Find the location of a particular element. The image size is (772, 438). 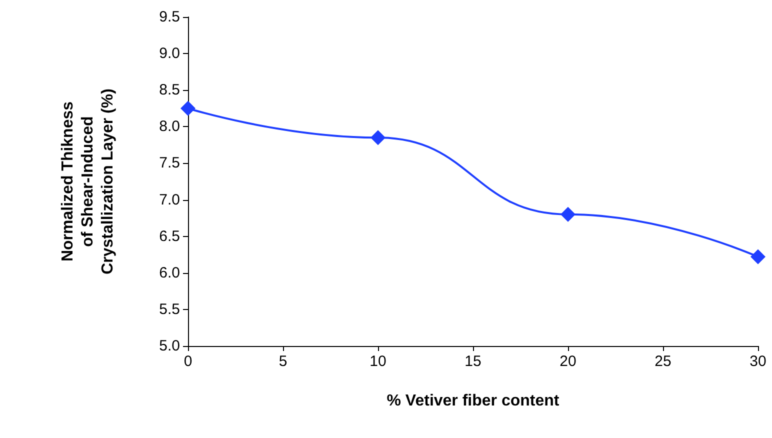

x-tick-label: 20 is located at coordinates (568, 361).